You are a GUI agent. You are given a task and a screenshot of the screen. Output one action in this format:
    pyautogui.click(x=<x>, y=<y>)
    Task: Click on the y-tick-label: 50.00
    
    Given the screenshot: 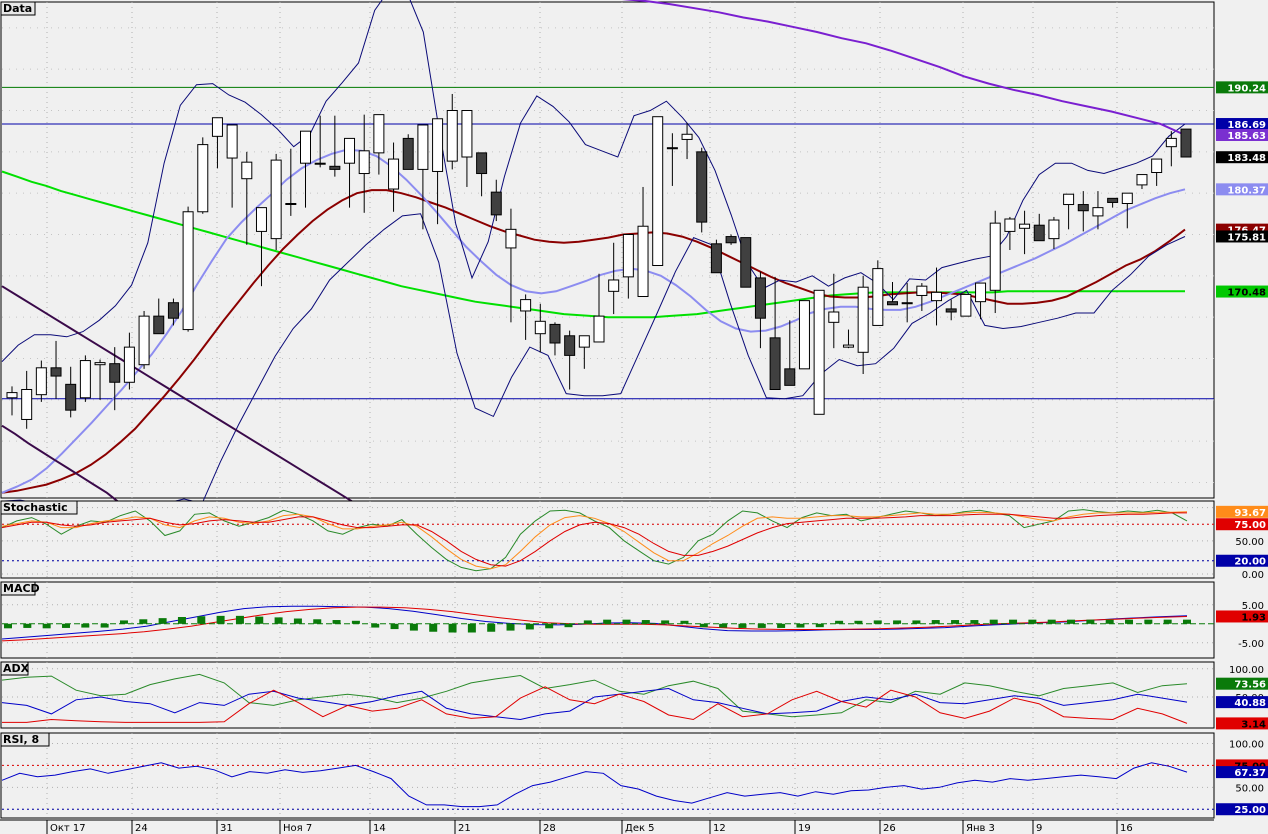 What is the action you would take?
    pyautogui.click(x=1249, y=542)
    